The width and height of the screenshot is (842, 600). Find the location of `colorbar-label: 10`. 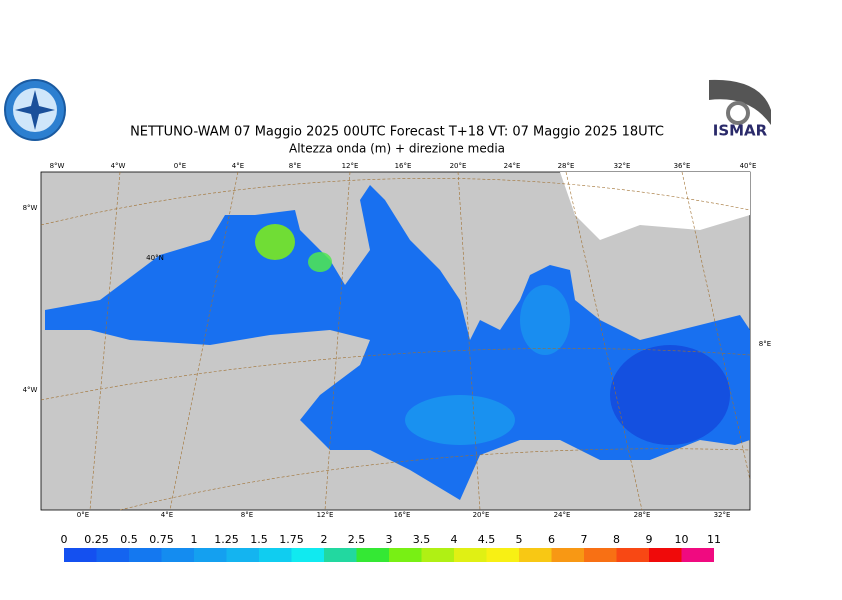

colorbar-label: 10 is located at coordinates (682, 539).